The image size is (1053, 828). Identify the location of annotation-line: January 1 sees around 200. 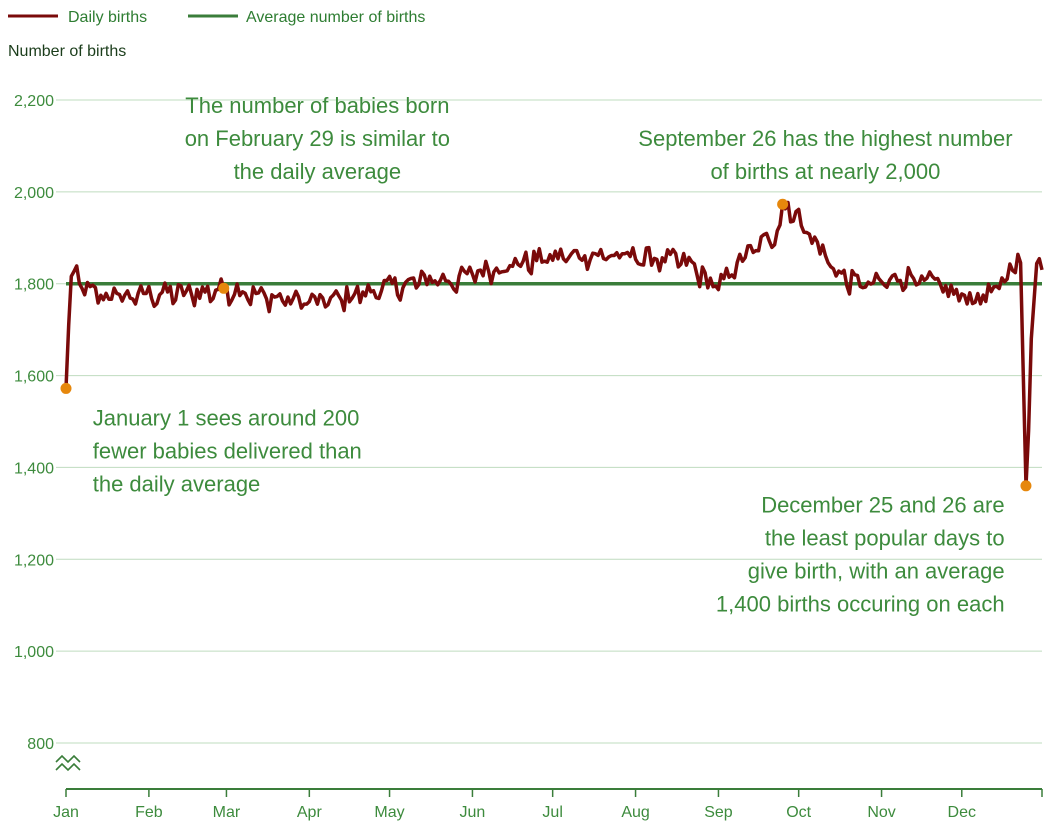
(226, 417).